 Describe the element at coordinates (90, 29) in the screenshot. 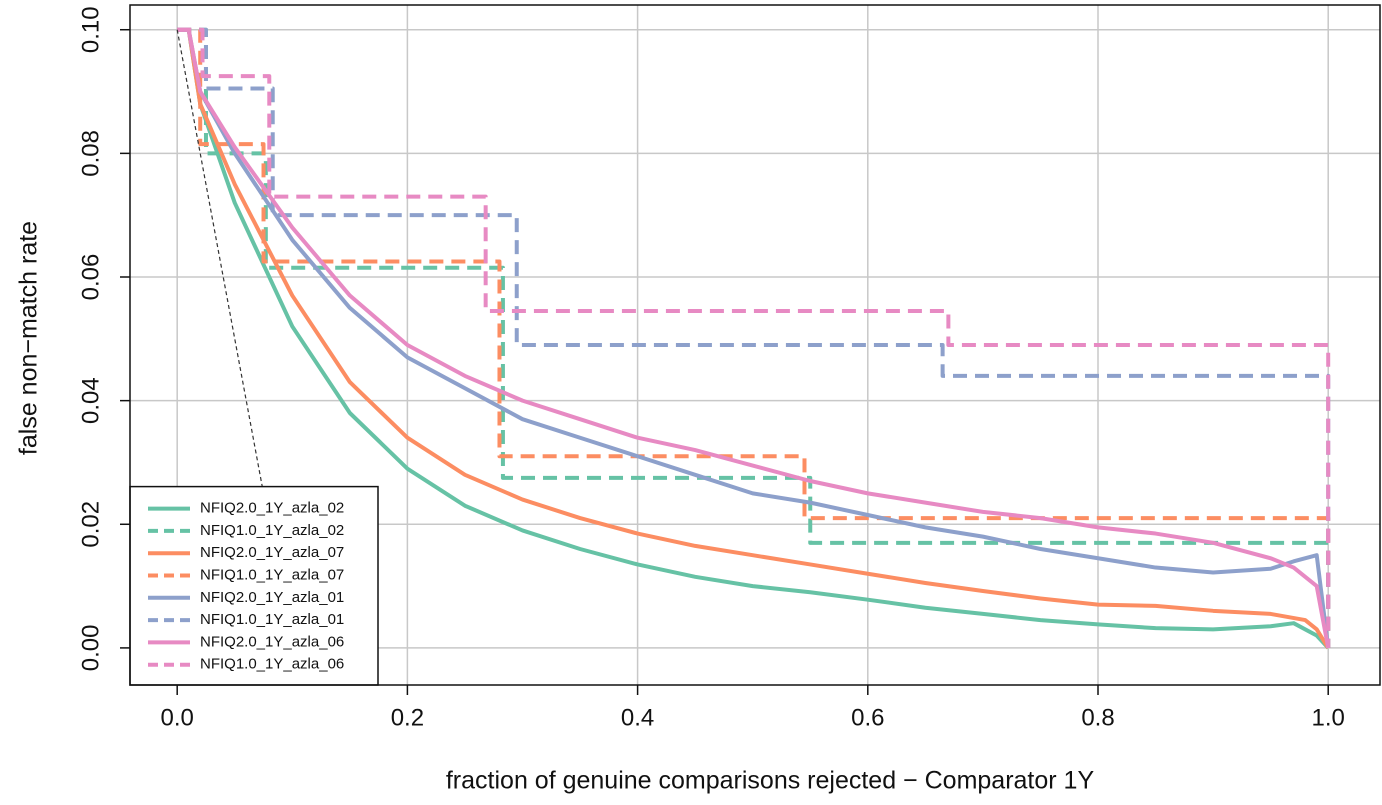

I see `y-tick-label: 0.10` at that location.